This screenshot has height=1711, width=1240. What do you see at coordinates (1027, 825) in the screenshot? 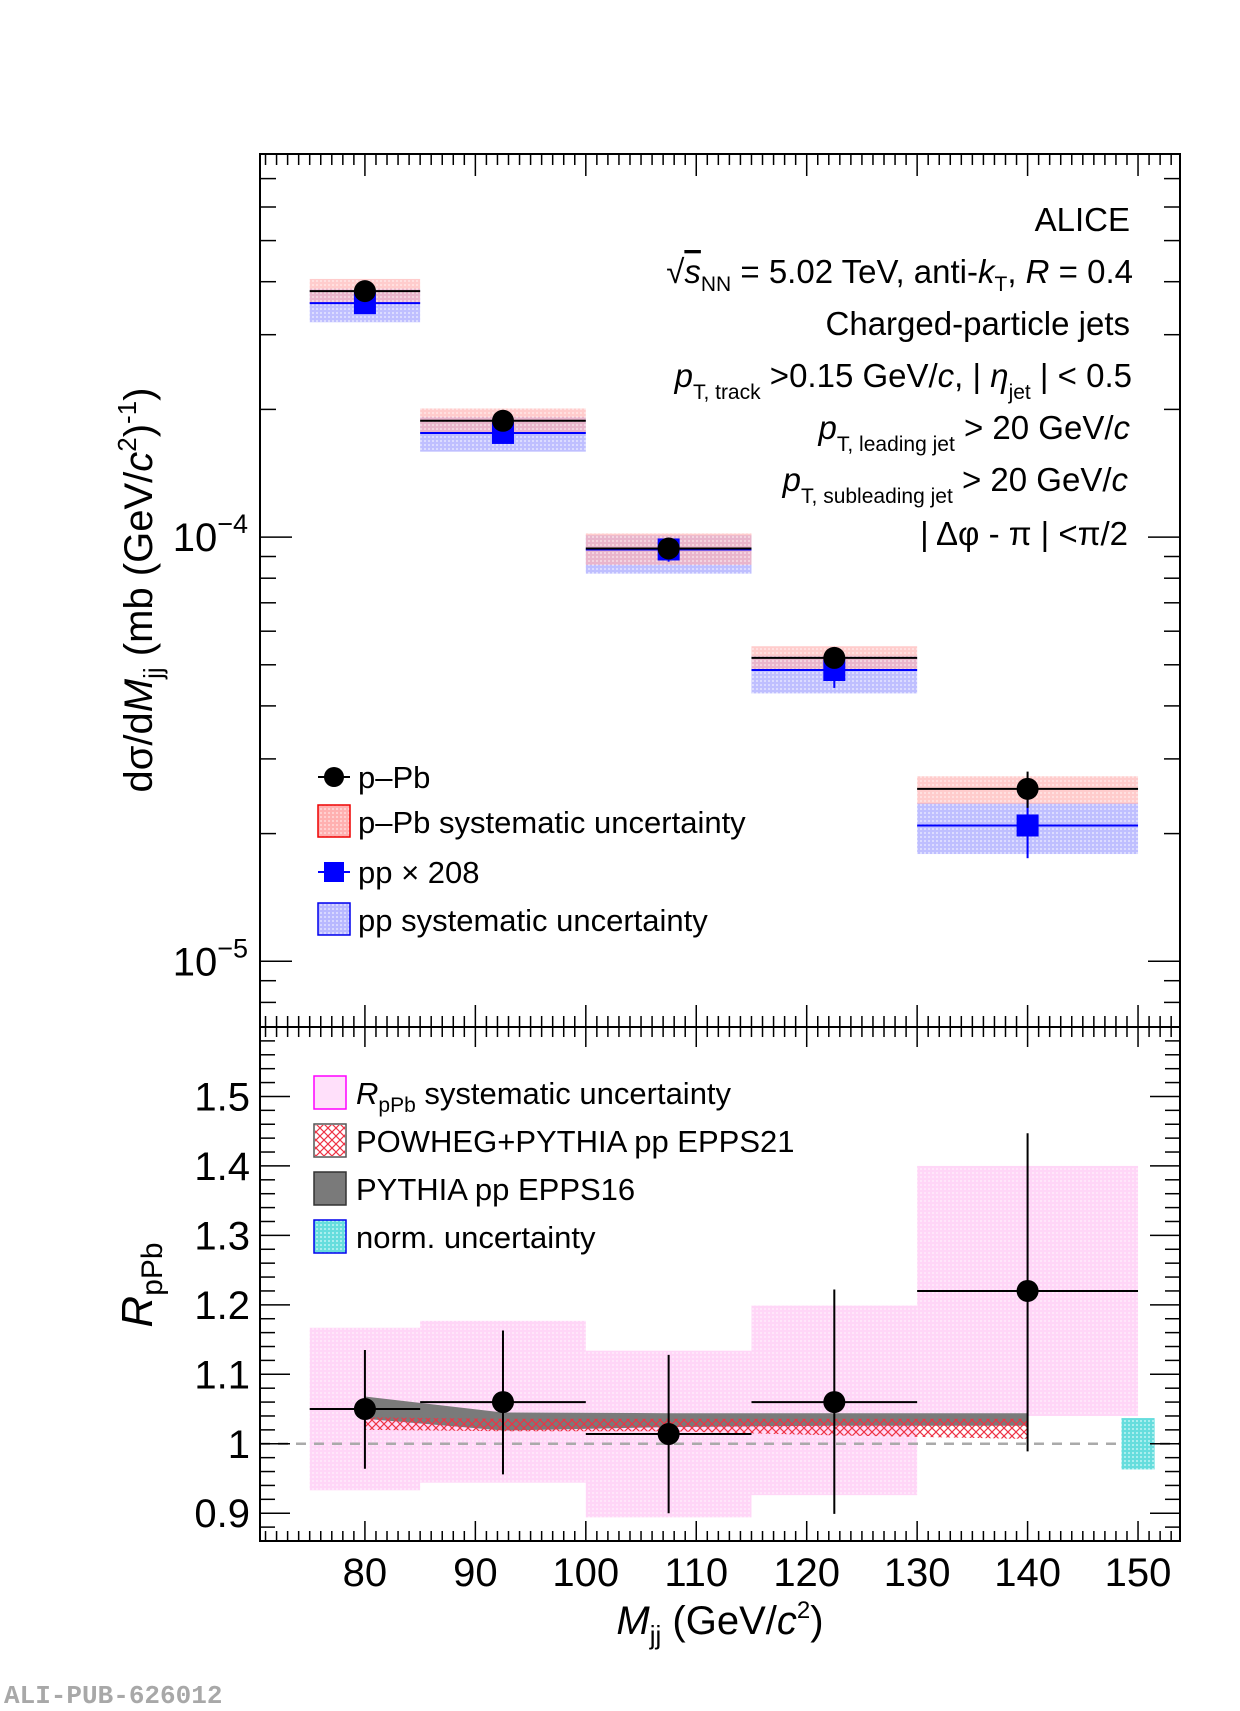
I see `pp-marker` at bounding box center [1027, 825].